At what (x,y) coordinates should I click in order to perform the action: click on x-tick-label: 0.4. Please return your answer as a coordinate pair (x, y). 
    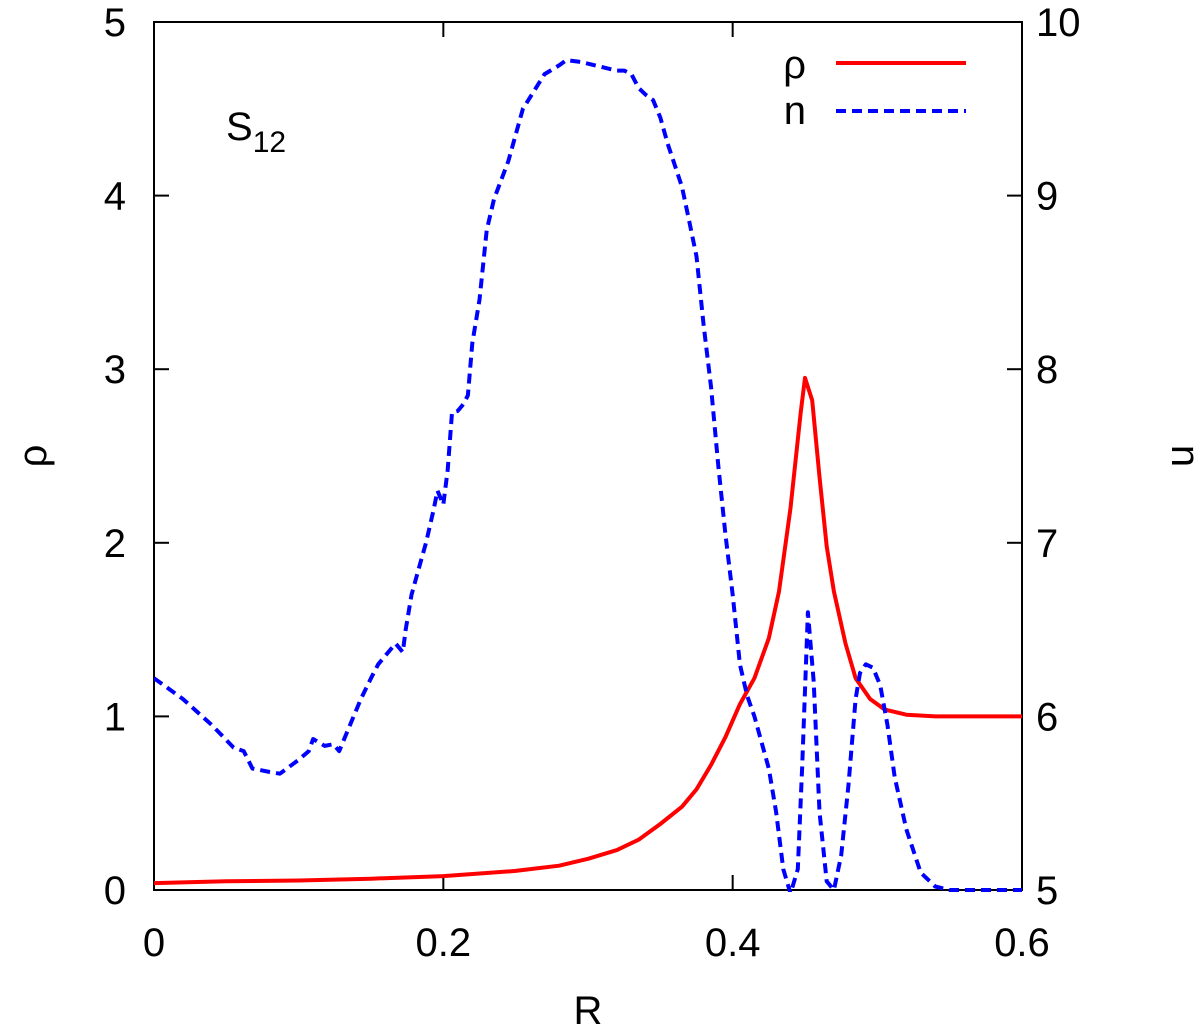
    Looking at the image, I should click on (733, 943).